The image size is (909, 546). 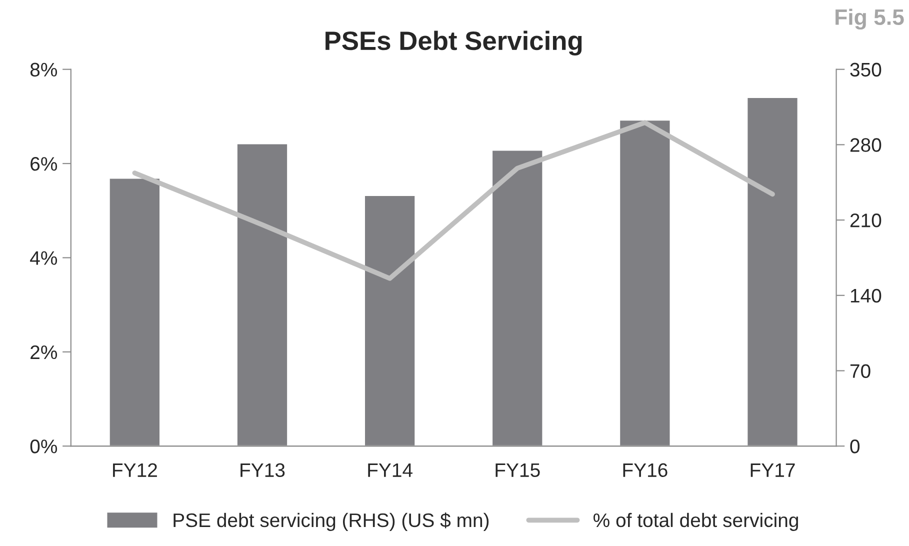 I want to click on y-tick-label: 6%, so click(x=44, y=163).